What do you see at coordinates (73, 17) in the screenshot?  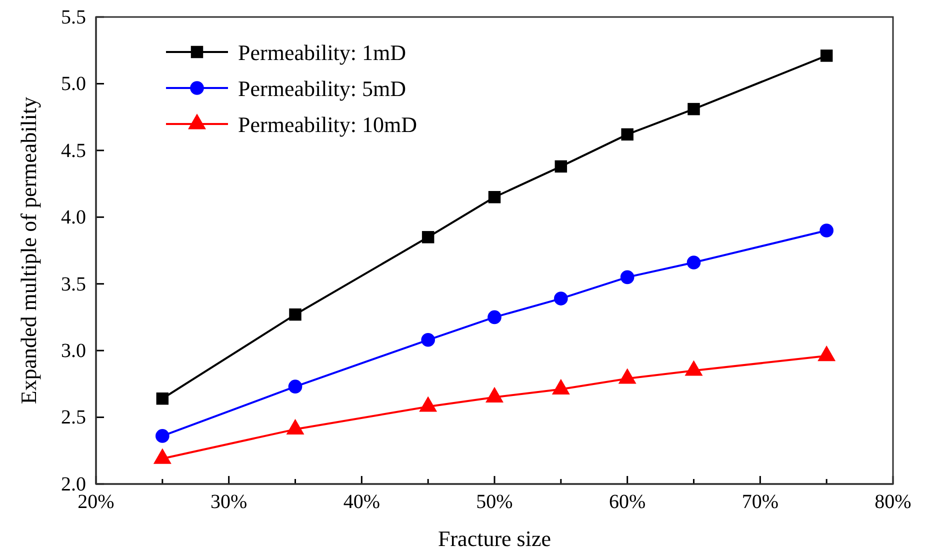 I see `y-tick-label: 5.5` at bounding box center [73, 17].